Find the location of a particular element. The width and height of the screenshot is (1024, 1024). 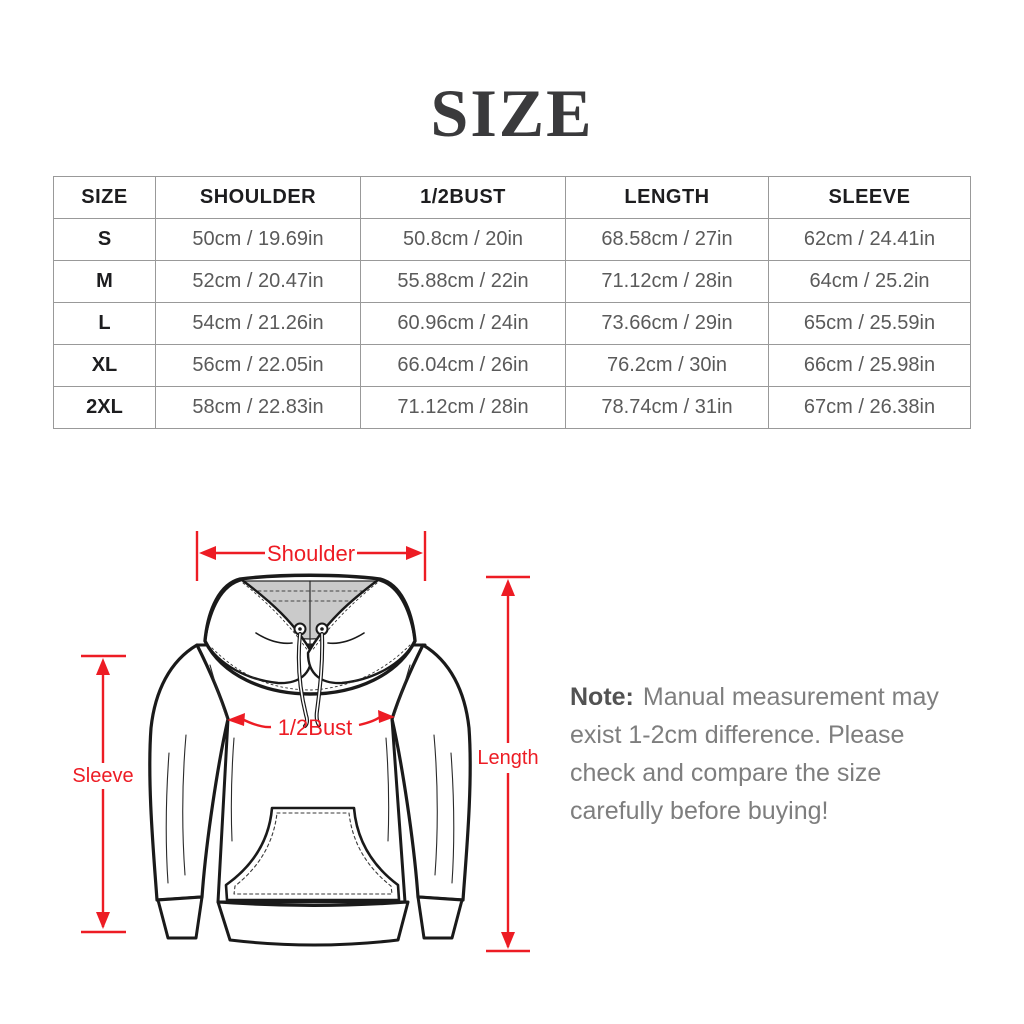

cell-length: 71.12cm / 28in is located at coordinates (667, 281).